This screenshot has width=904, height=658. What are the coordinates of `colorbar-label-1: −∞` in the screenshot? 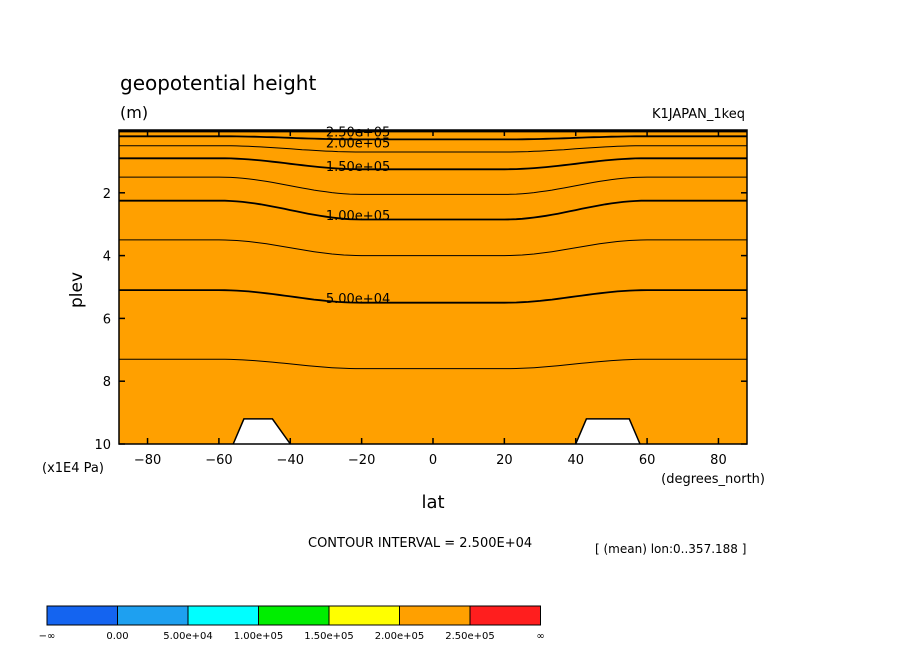 It's located at (47, 636).